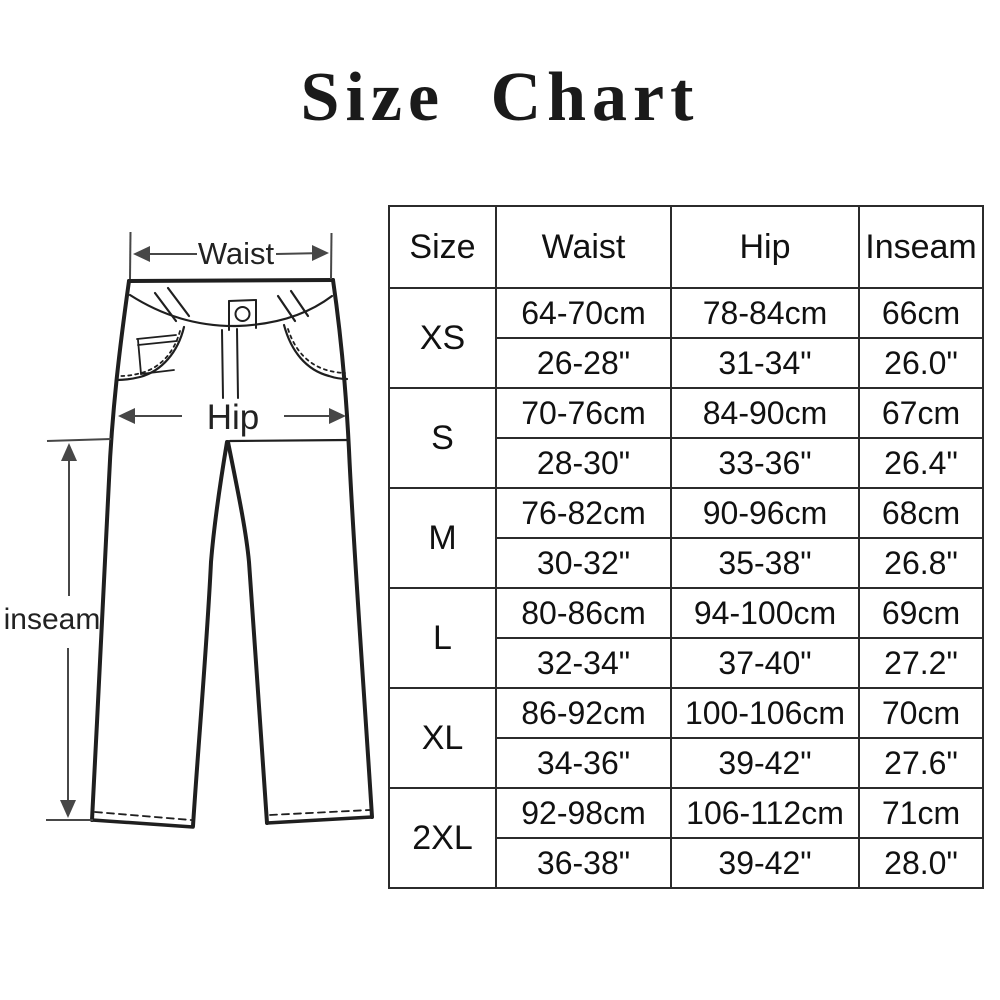 The width and height of the screenshot is (1000, 1000). What do you see at coordinates (442, 738) in the screenshot?
I see `size-cell: XL` at bounding box center [442, 738].